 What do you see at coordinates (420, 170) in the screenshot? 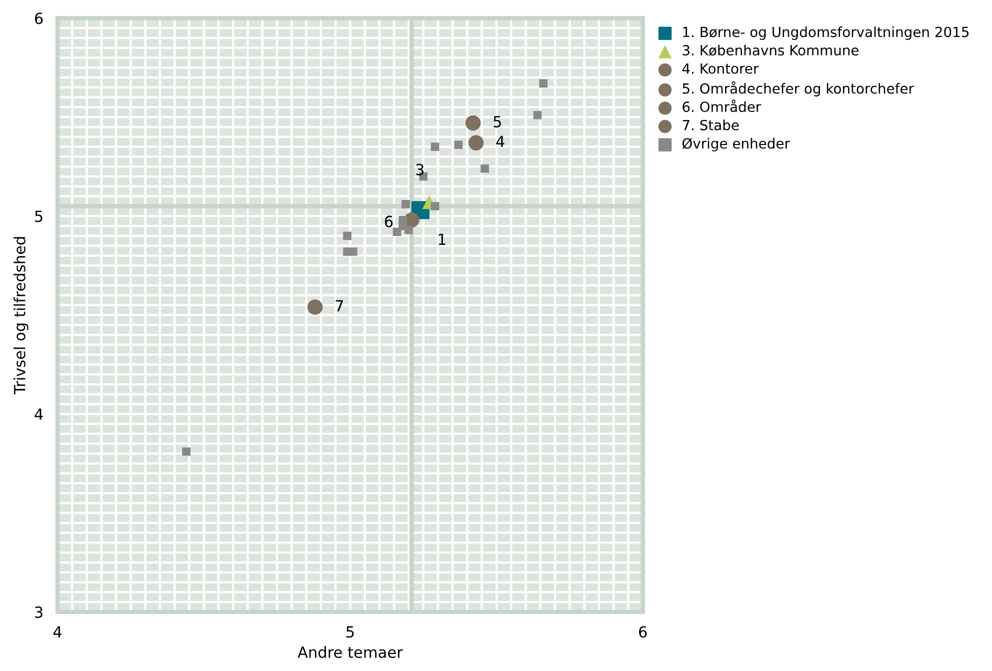
I see `annotation: 3` at bounding box center [420, 170].